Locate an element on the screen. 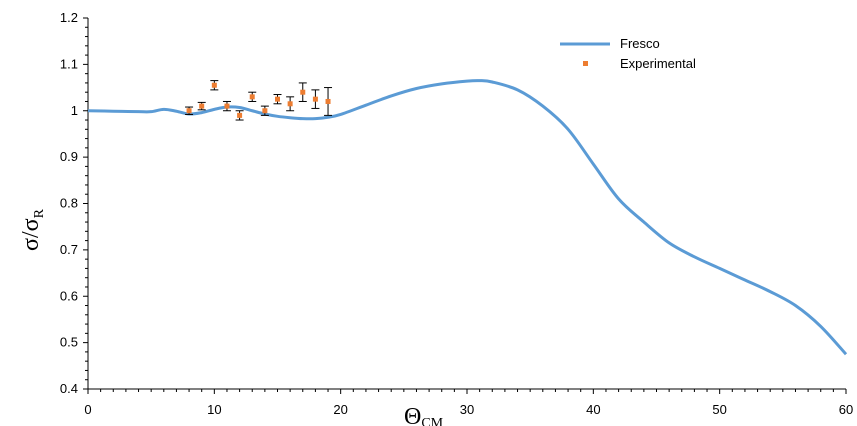 The image size is (857, 426). y-tick-labels: 0.4 0.5 0.6 0.7 0.8 0.9 1 1.1 1.2 is located at coordinates (69, 203).